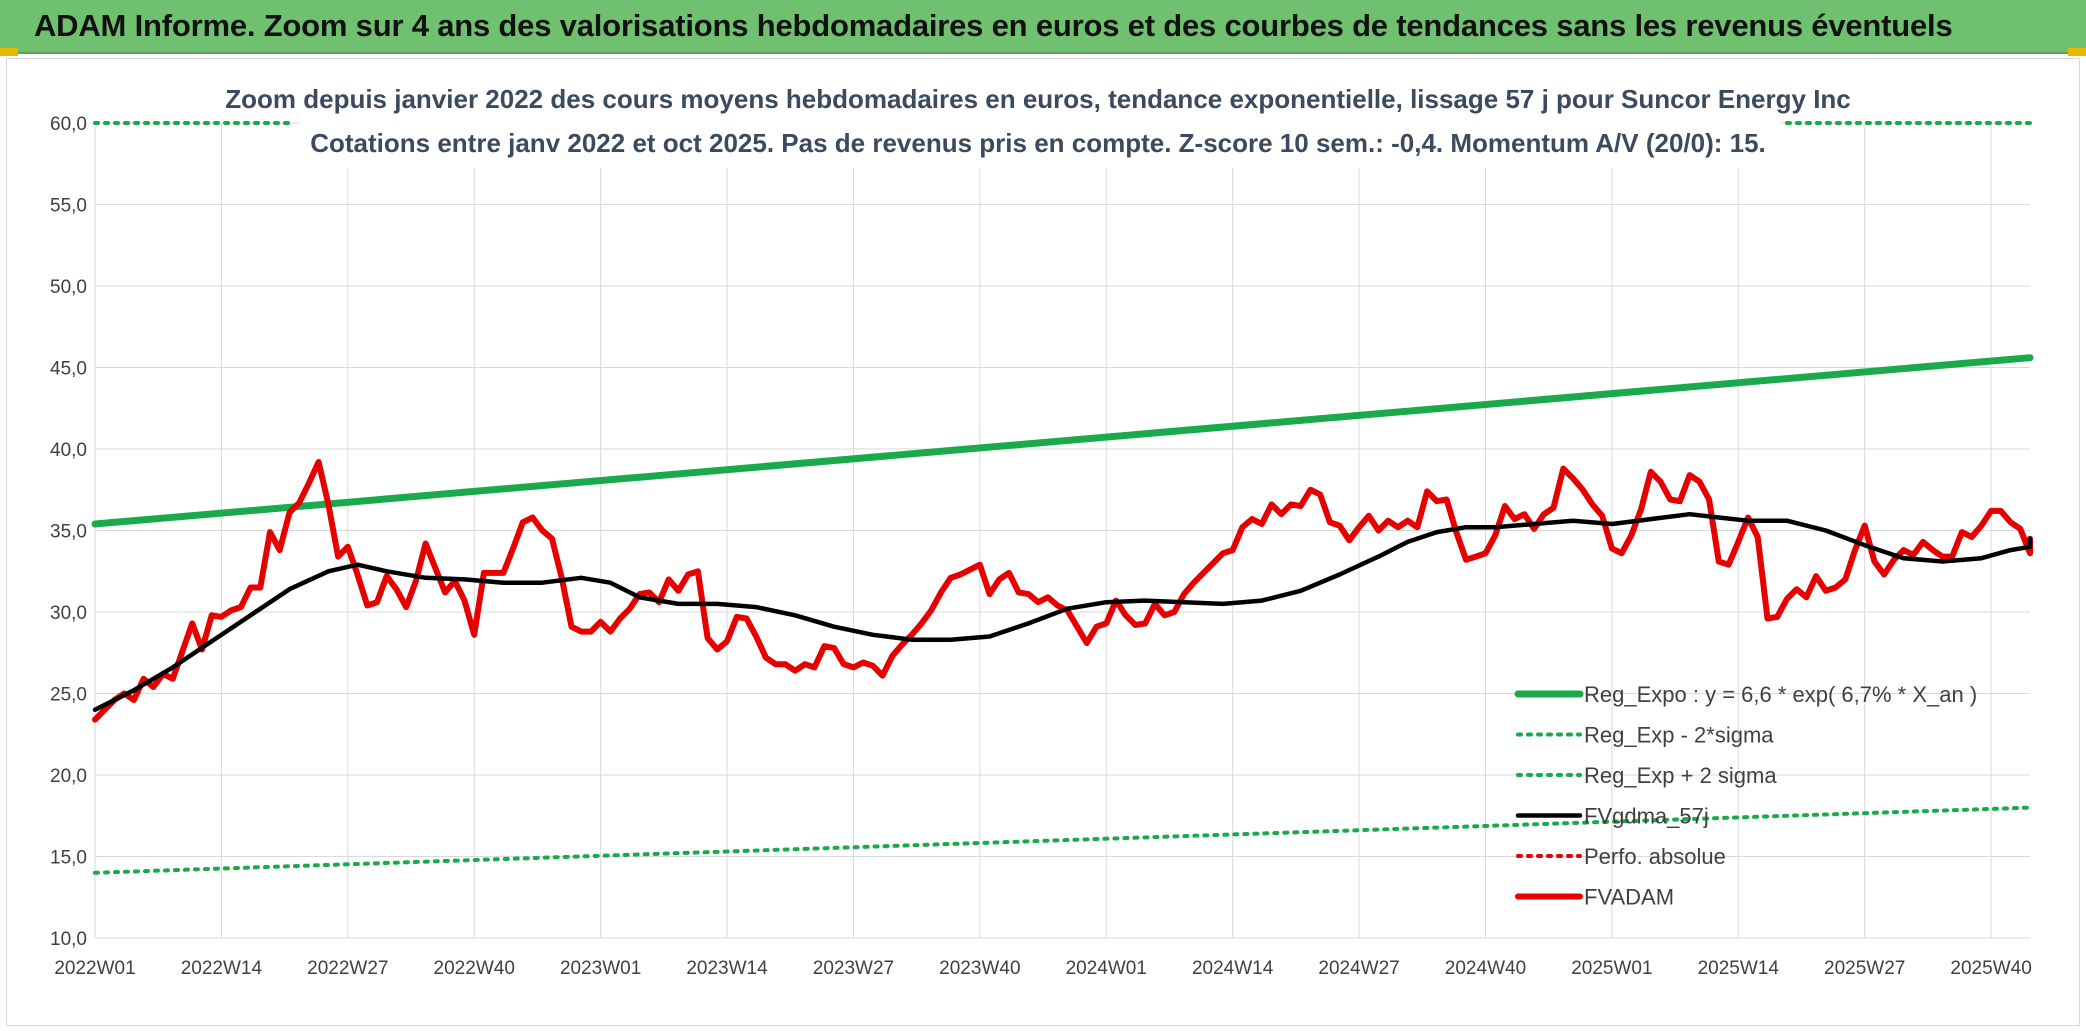  What do you see at coordinates (347, 968) in the screenshot?
I see `x-tick-label: 2022W27` at bounding box center [347, 968].